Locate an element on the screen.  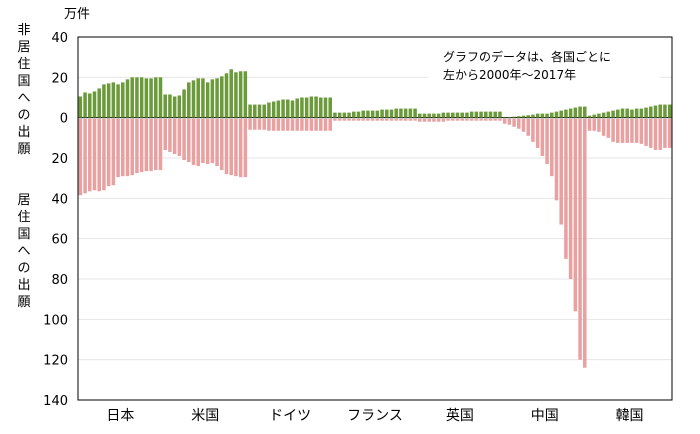
x-category-label: フランス is located at coordinates (375, 416).